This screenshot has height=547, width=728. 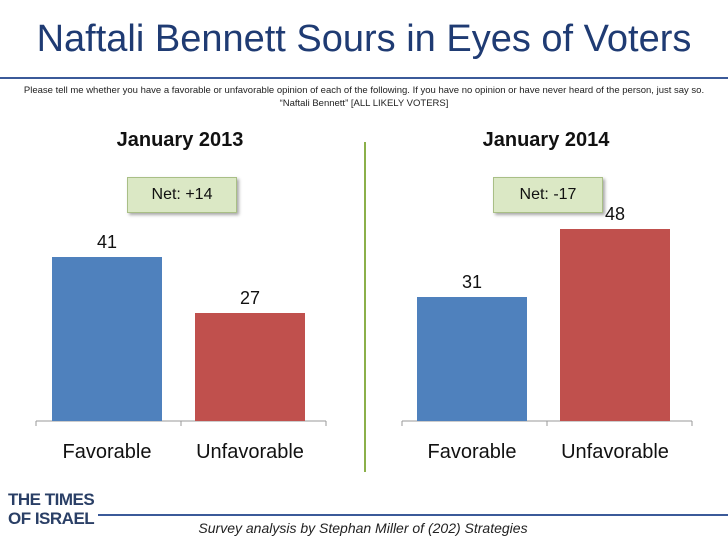 I want to click on panel-divider, so click(x=365, y=307).